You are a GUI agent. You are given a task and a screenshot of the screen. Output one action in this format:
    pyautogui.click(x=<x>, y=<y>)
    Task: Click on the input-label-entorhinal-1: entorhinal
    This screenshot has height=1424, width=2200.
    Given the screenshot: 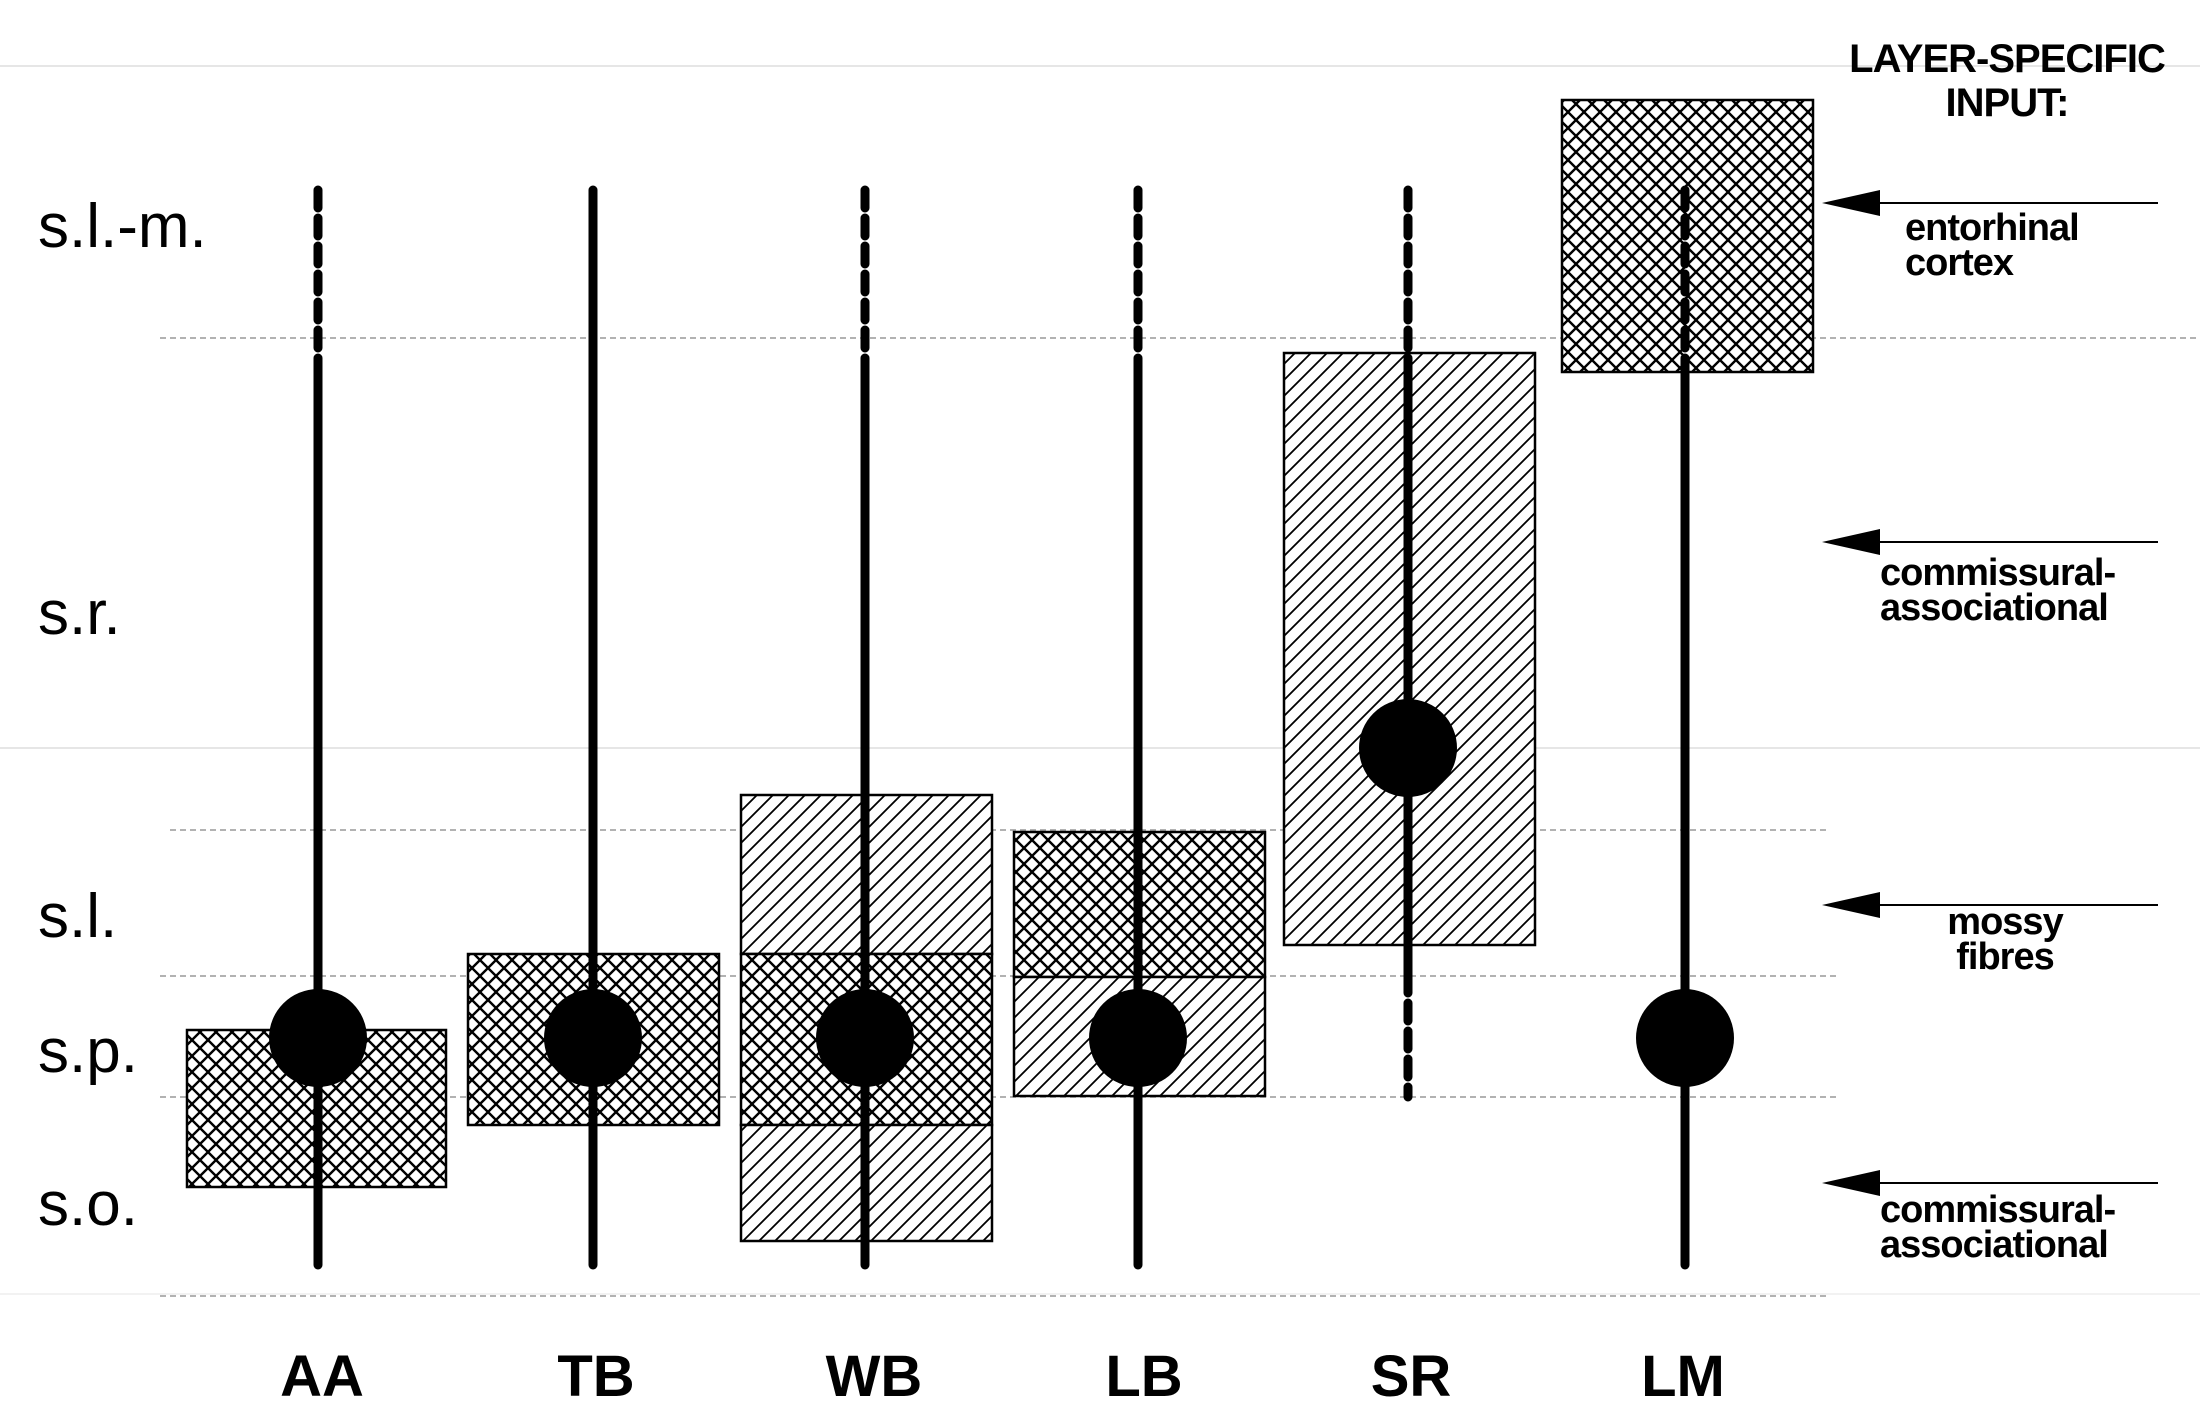 What is the action you would take?
    pyautogui.click(x=1992, y=228)
    